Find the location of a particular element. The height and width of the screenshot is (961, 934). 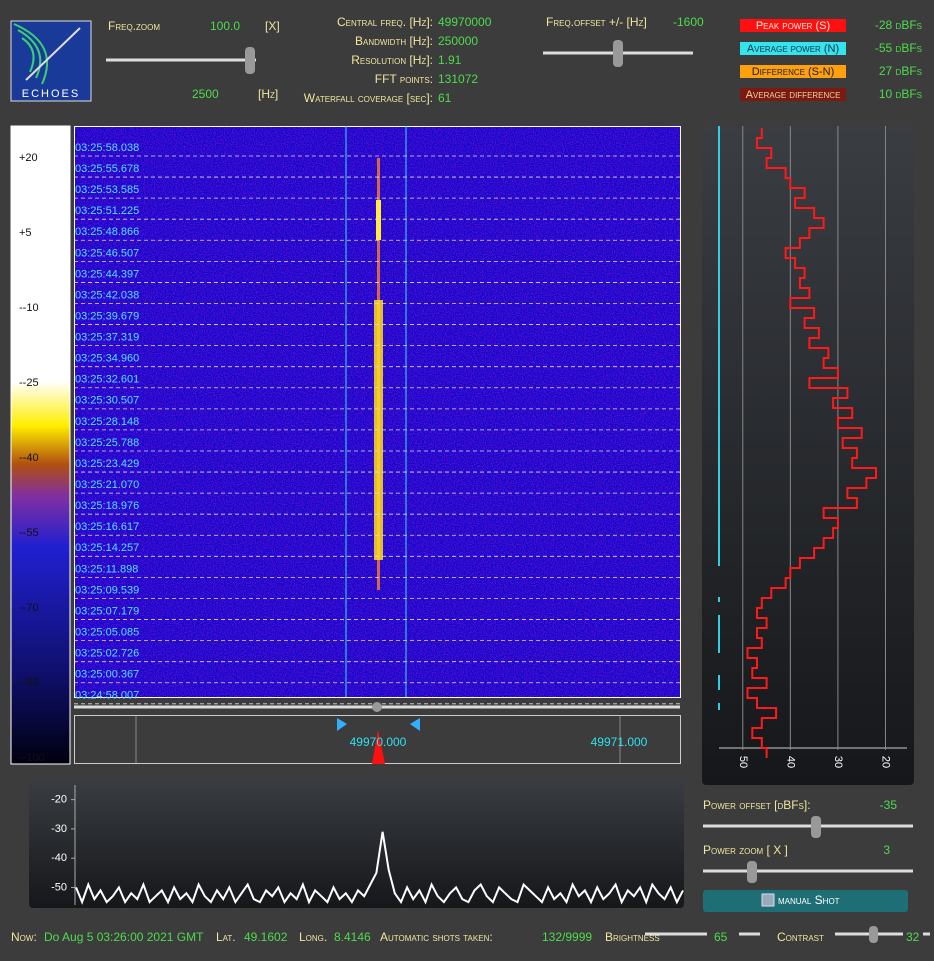

status-value: Do Aug 5 03:26:00 2021 GMT is located at coordinates (124, 937).